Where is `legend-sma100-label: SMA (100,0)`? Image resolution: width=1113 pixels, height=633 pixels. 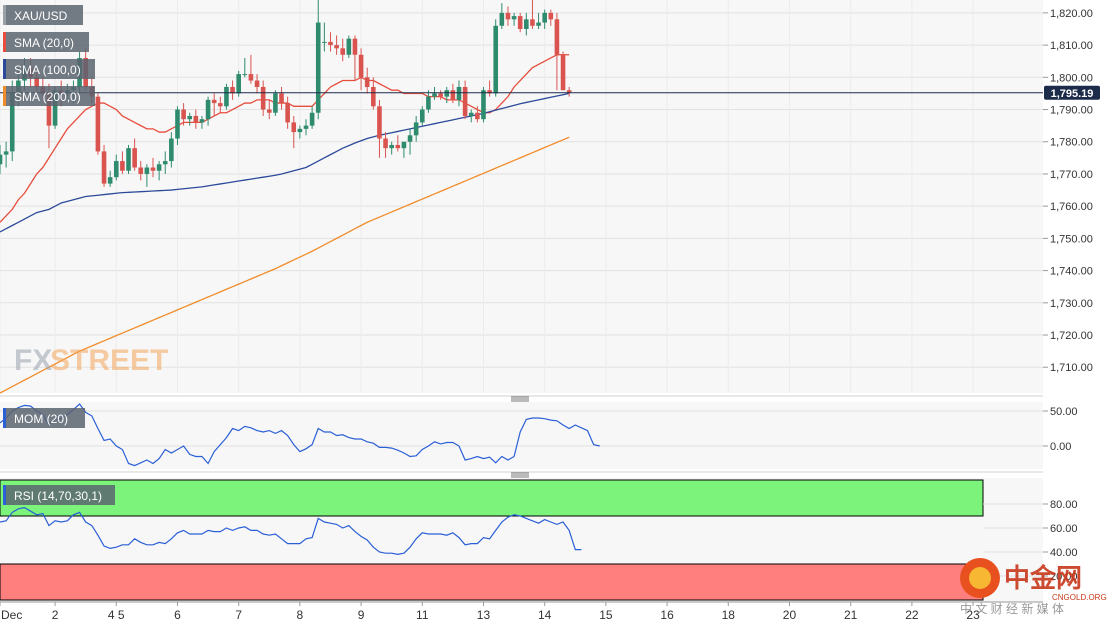 legend-sma100-label: SMA (100,0) is located at coordinates (47, 70).